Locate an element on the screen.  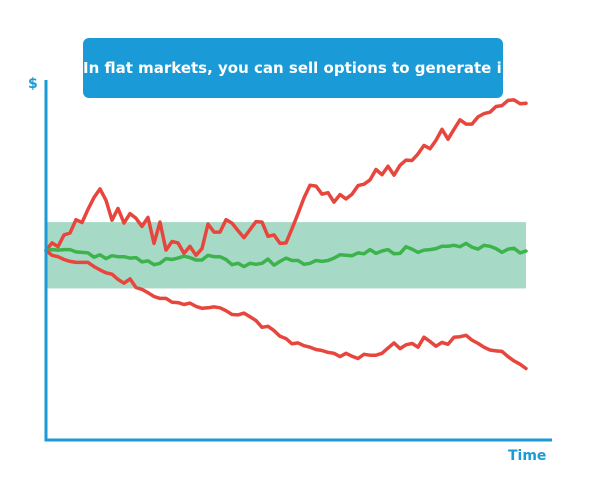
x-axis-label: Time is located at coordinates (527, 456).